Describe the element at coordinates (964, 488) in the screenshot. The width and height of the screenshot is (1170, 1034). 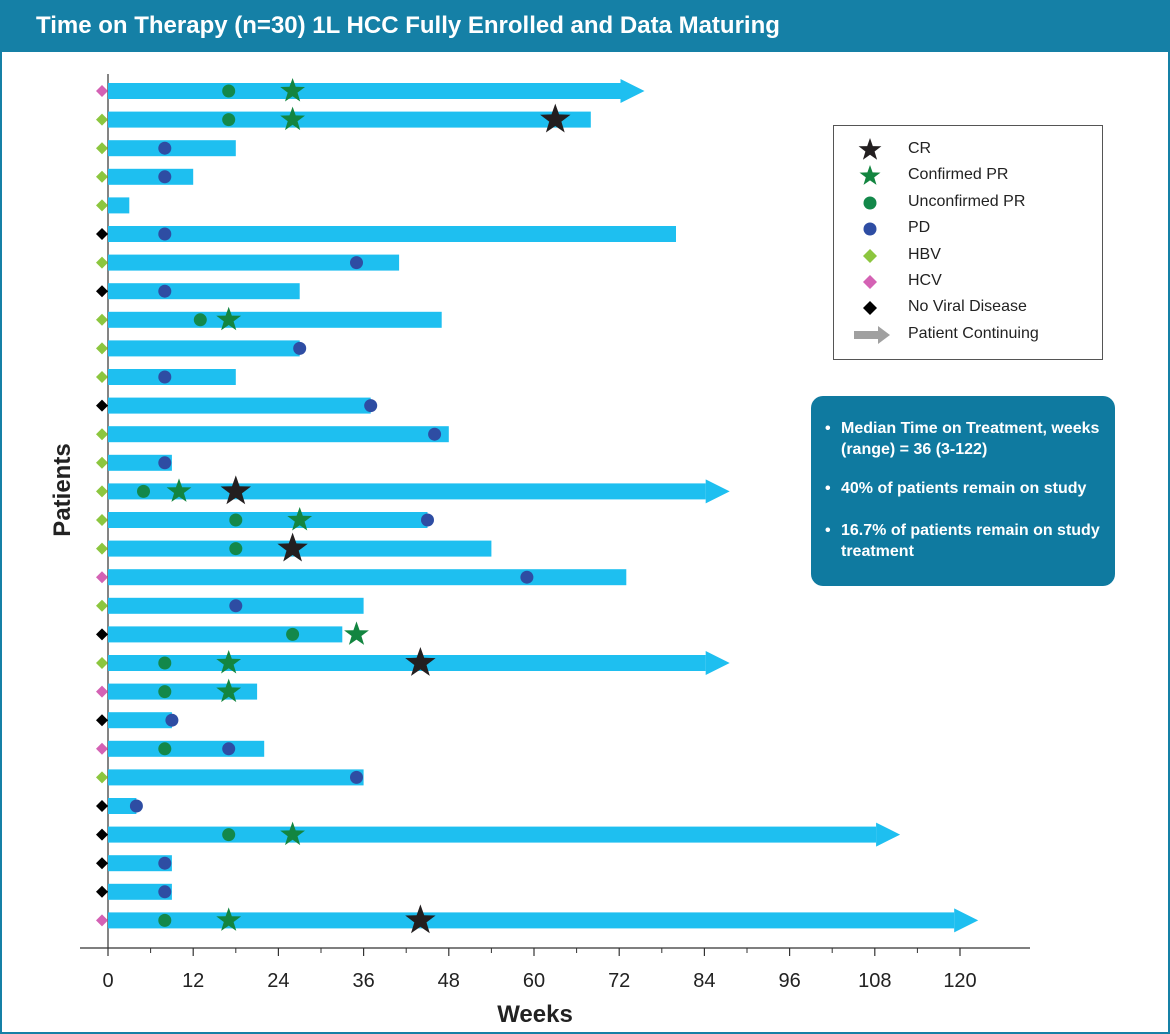
I see `callout-text: 40% of patients remain on study` at that location.